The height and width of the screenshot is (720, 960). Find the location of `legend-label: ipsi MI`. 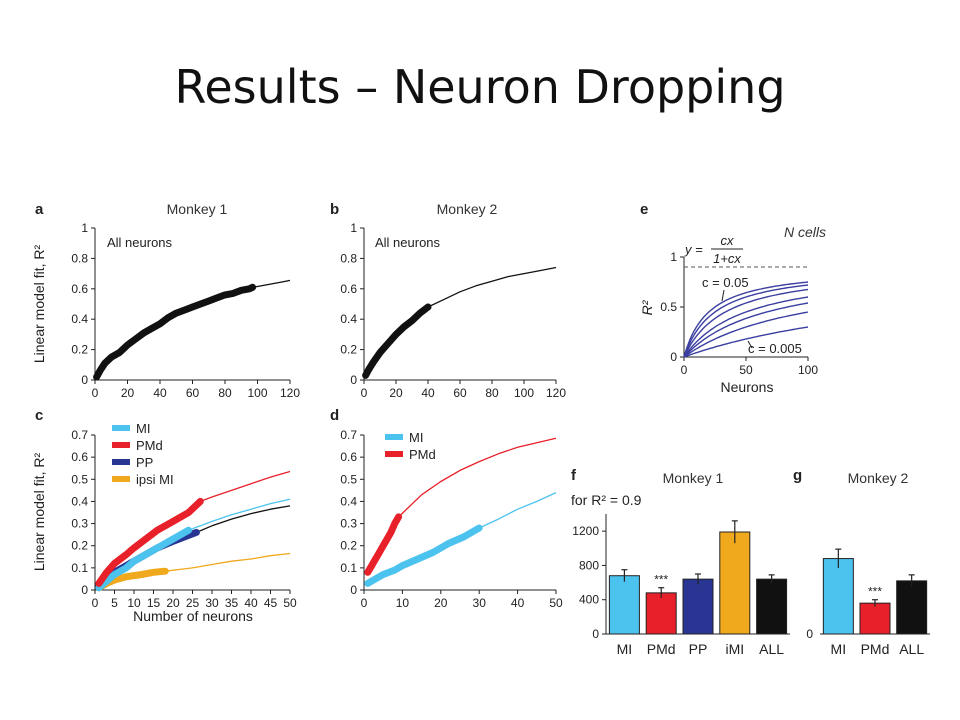

legend-label: ipsi MI is located at coordinates (155, 479).